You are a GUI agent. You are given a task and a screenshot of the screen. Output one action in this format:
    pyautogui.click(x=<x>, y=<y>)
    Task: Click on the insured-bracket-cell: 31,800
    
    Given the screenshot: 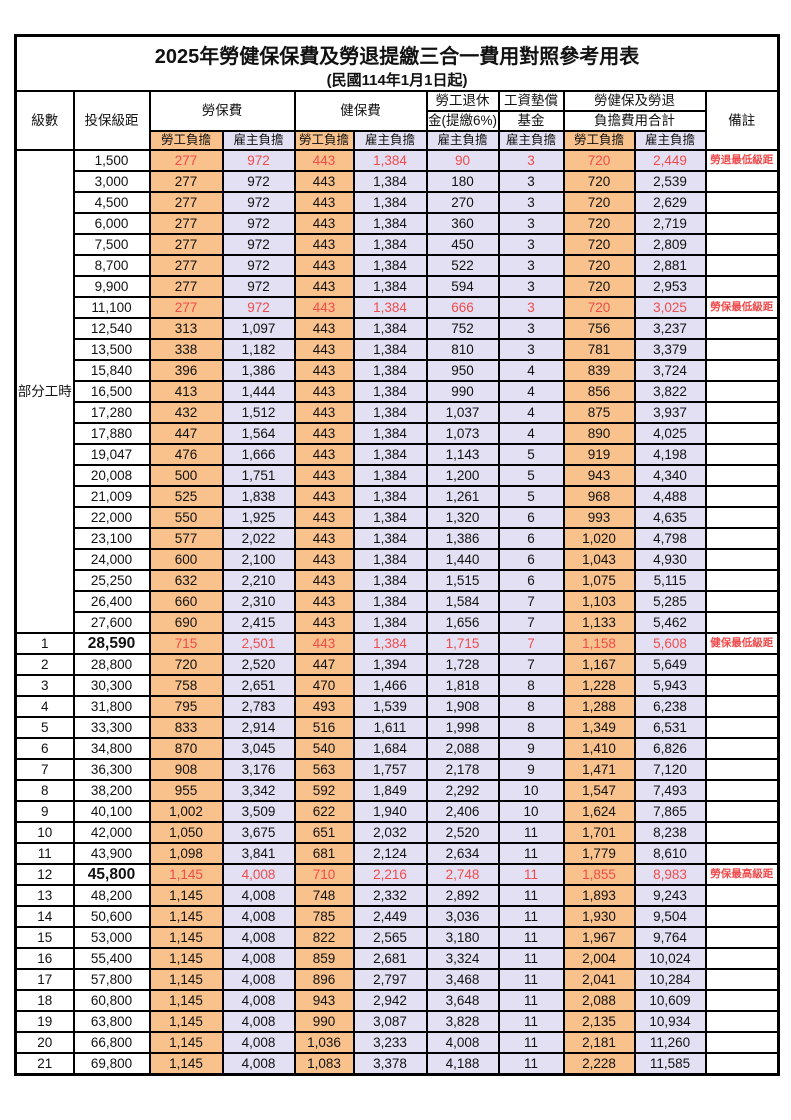 What is the action you would take?
    pyautogui.click(x=111, y=706)
    